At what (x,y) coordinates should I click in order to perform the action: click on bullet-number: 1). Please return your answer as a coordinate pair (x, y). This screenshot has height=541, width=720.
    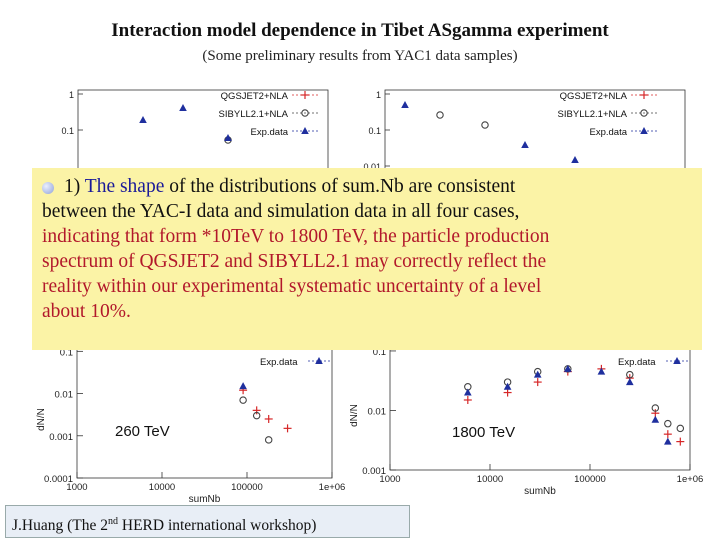
    Looking at the image, I should click on (72, 186).